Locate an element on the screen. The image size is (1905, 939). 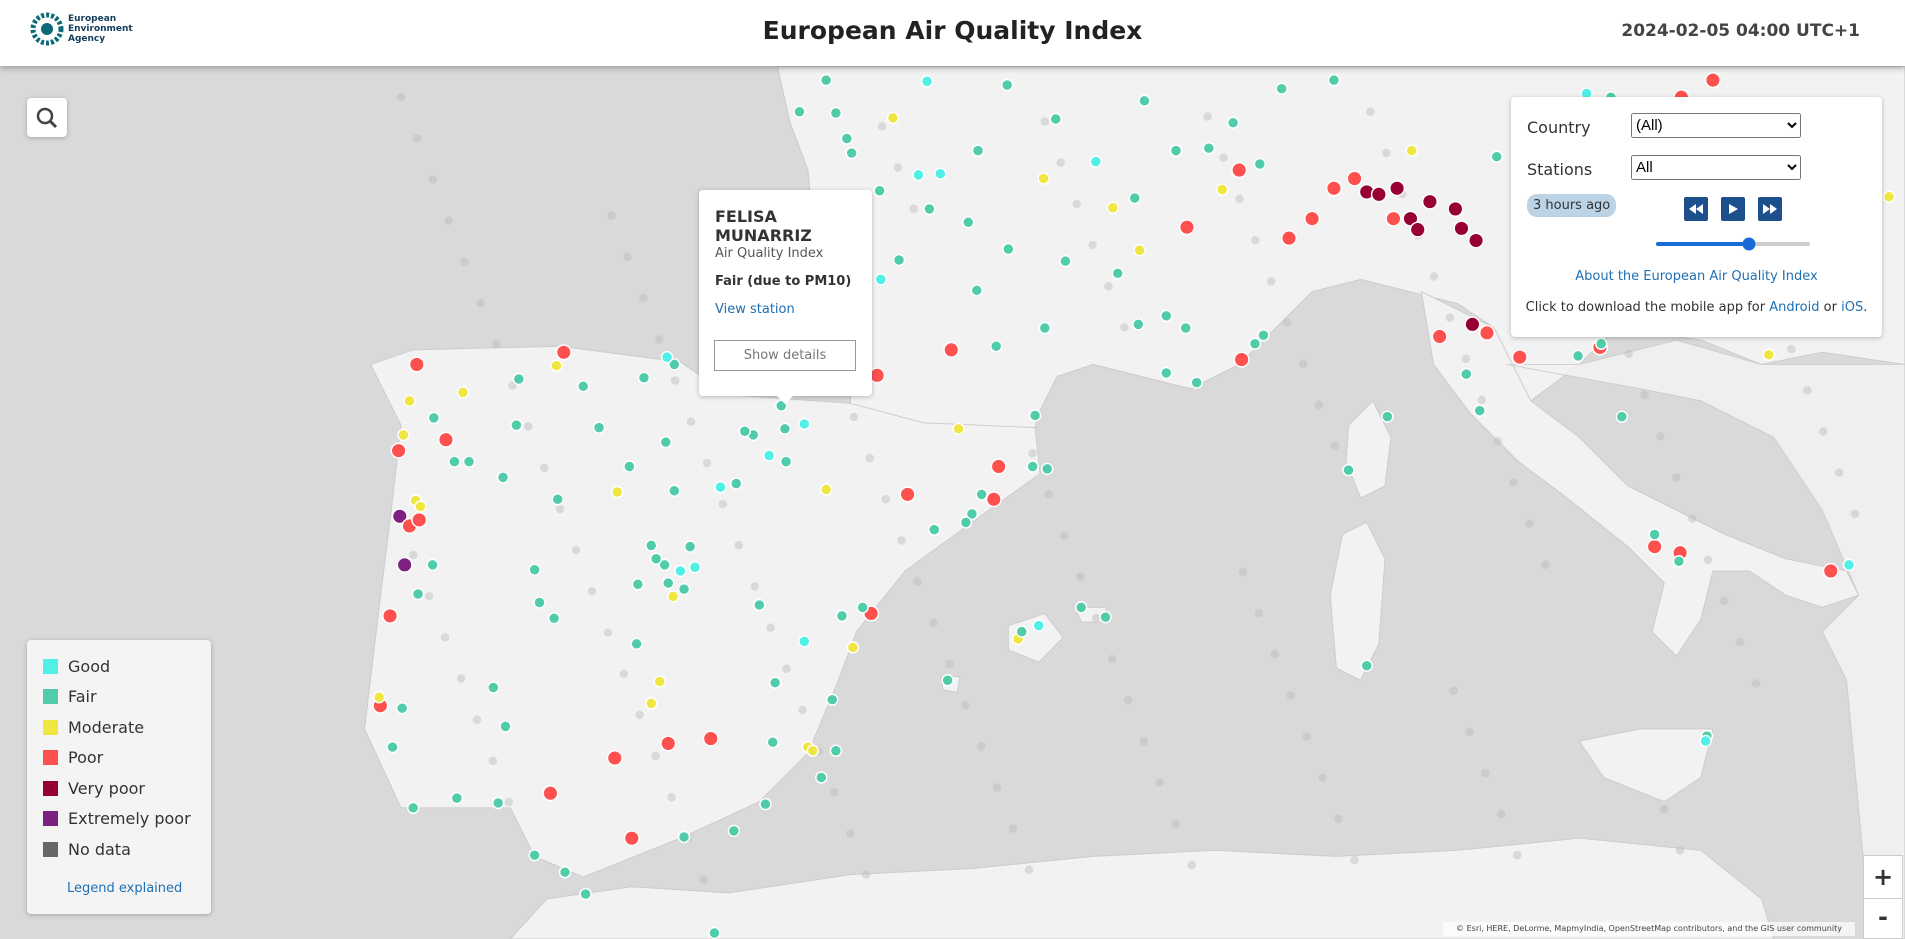
logo: European Environment Agency is located at coordinates (81, 29).